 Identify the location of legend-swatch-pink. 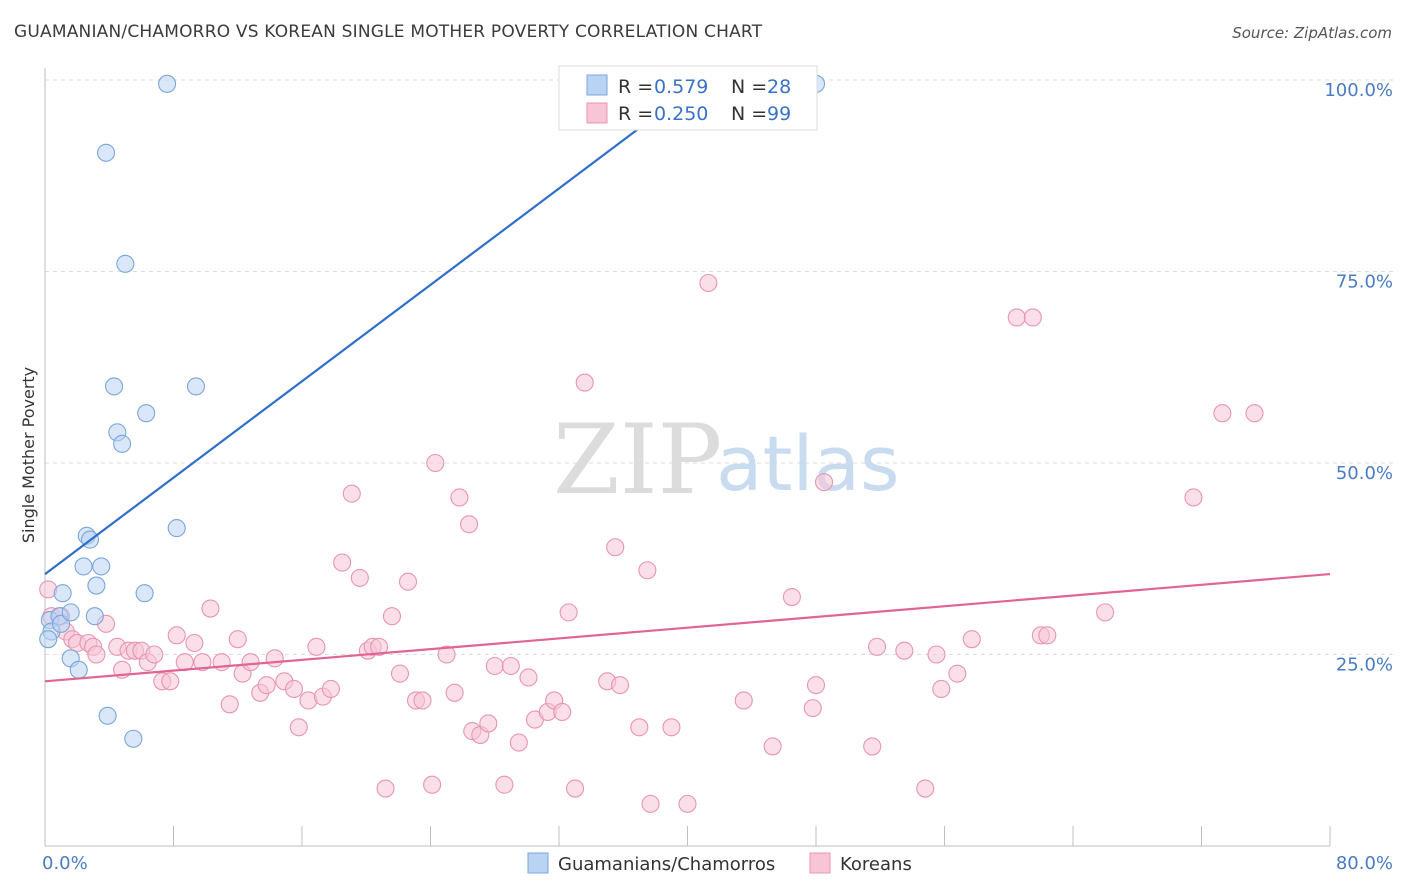
(597, 113).